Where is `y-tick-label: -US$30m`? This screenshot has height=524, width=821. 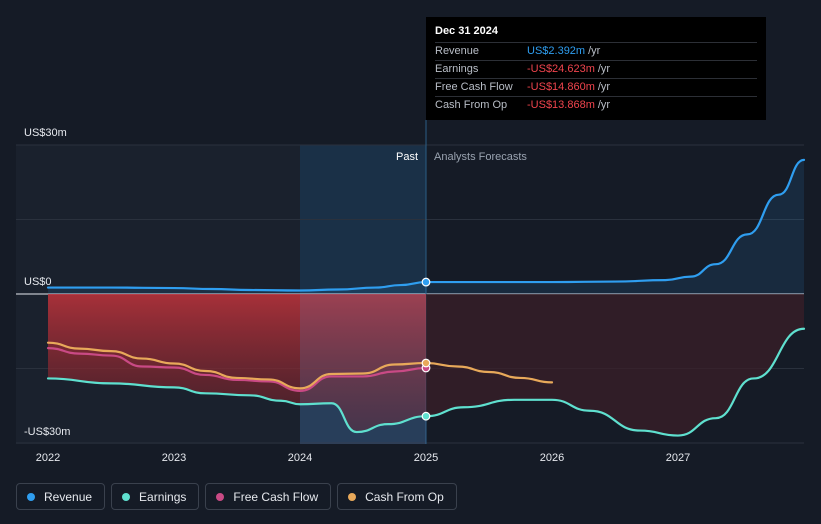 y-tick-label: -US$30m is located at coordinates (47, 432).